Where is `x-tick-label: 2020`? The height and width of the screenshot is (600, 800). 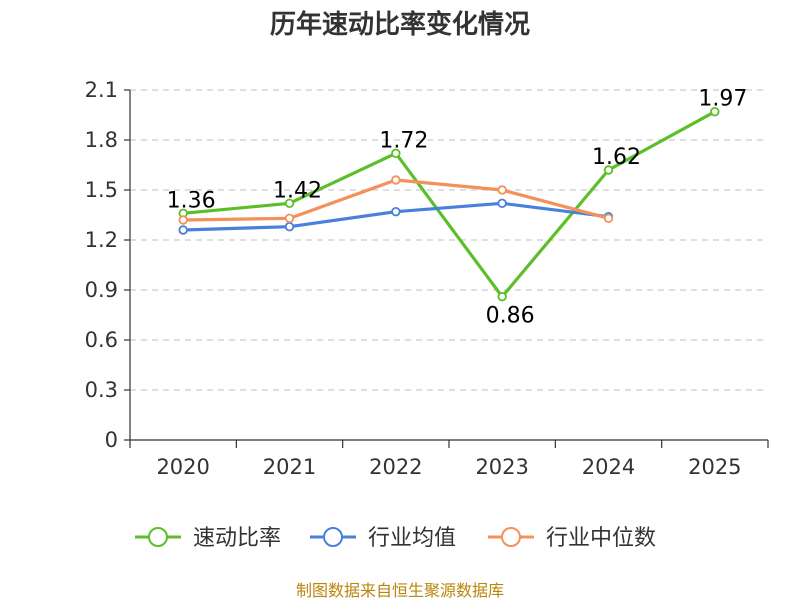 x-tick-label: 2020 is located at coordinates (182, 467).